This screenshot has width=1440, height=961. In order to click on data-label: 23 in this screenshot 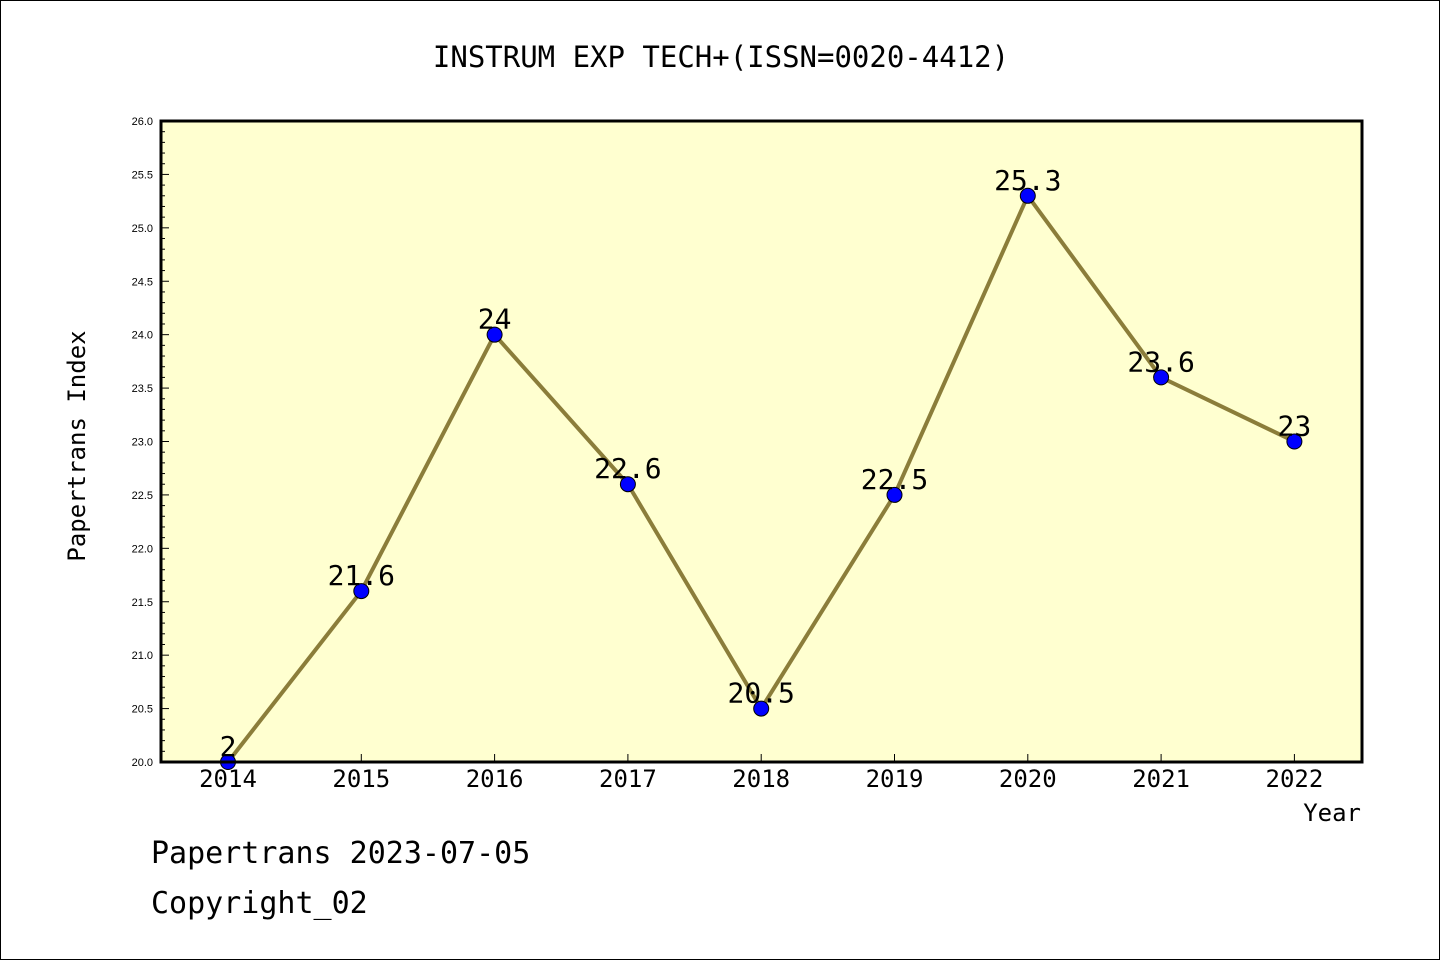, I will do `click(1295, 426)`.